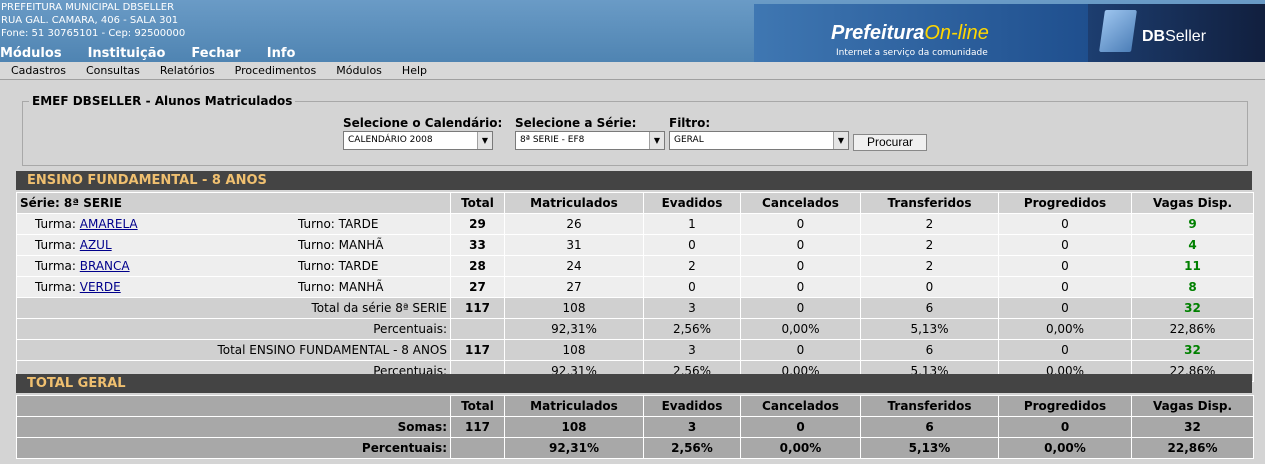 The height and width of the screenshot is (464, 1265). I want to click on menu-procedimentos: Procedimentos, so click(275, 70).